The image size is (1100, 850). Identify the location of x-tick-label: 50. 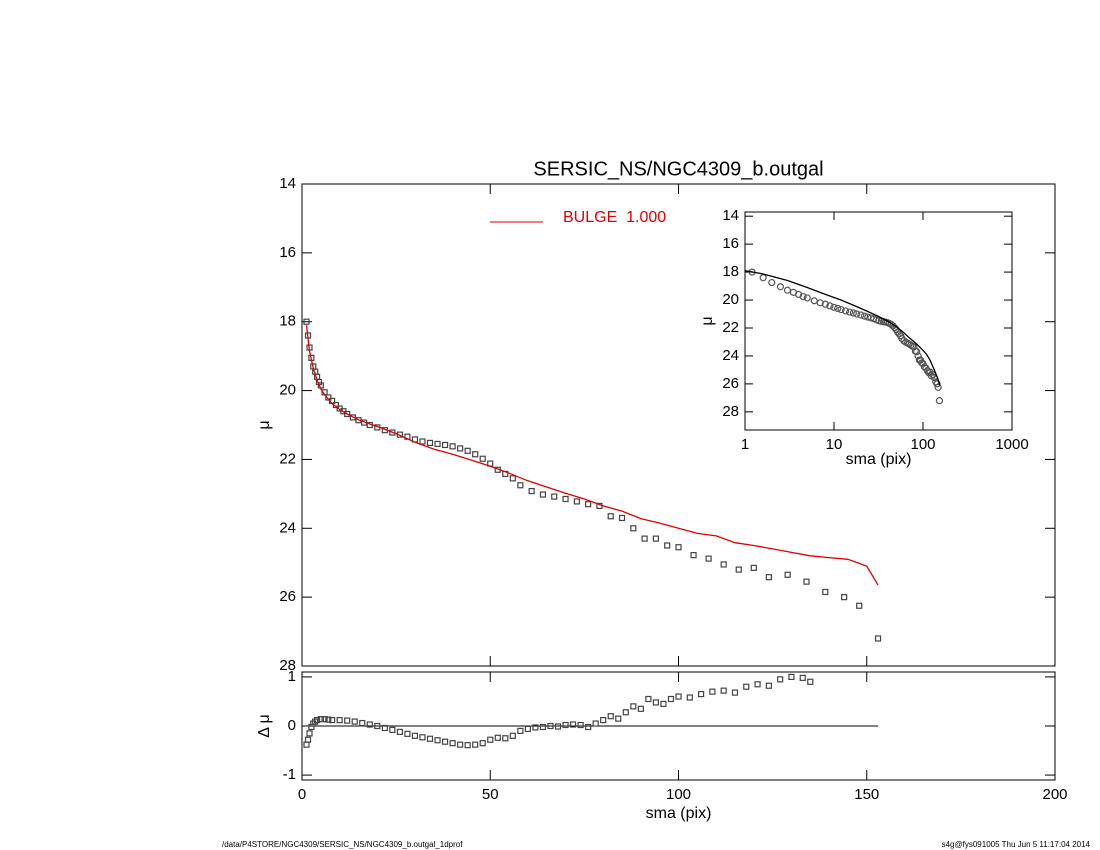
(490, 794).